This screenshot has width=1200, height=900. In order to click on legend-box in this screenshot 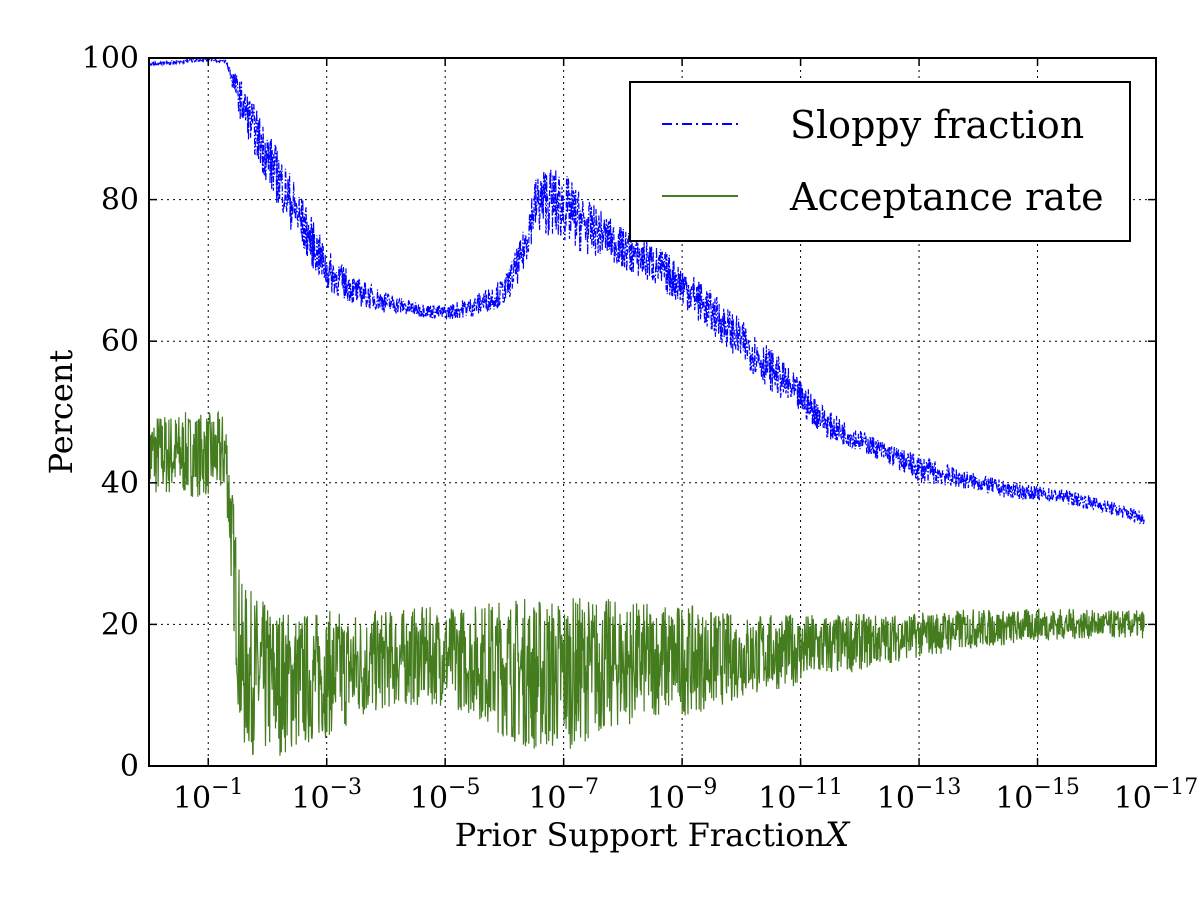, I will do `click(880, 161)`.